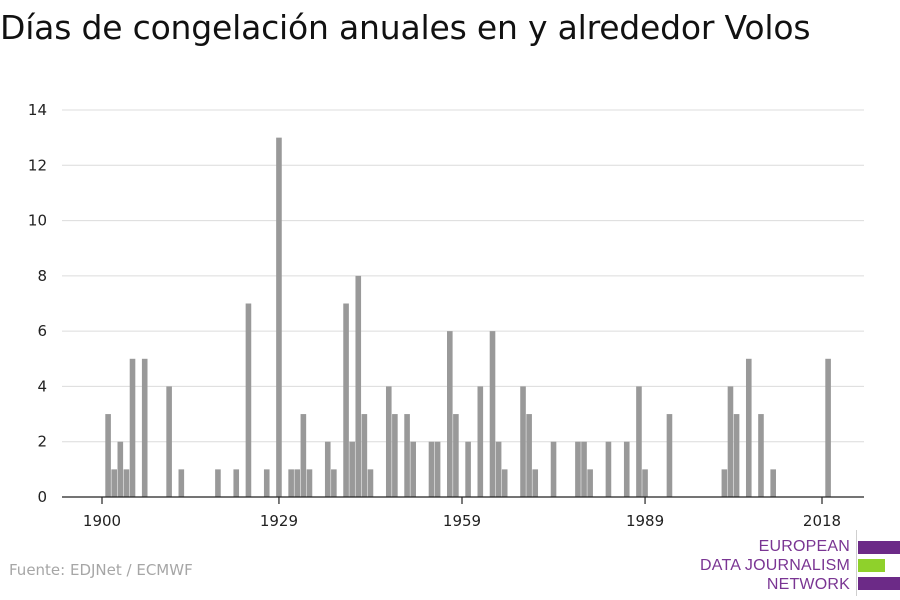 The image size is (900, 600). I want to click on y-tick-label: 0, so click(42, 497).